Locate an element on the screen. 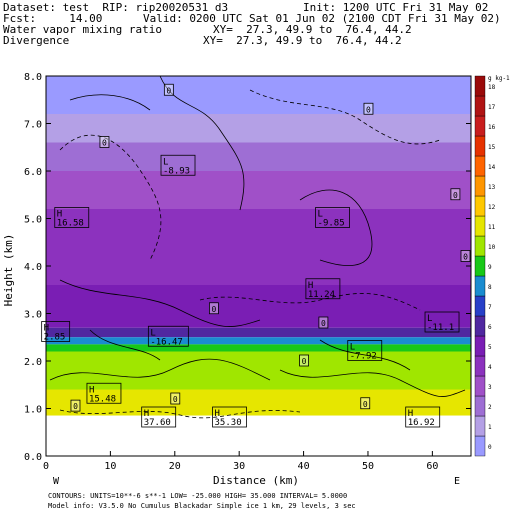 The height and width of the screenshot is (512, 512). west-label: W is located at coordinates (56, 481).